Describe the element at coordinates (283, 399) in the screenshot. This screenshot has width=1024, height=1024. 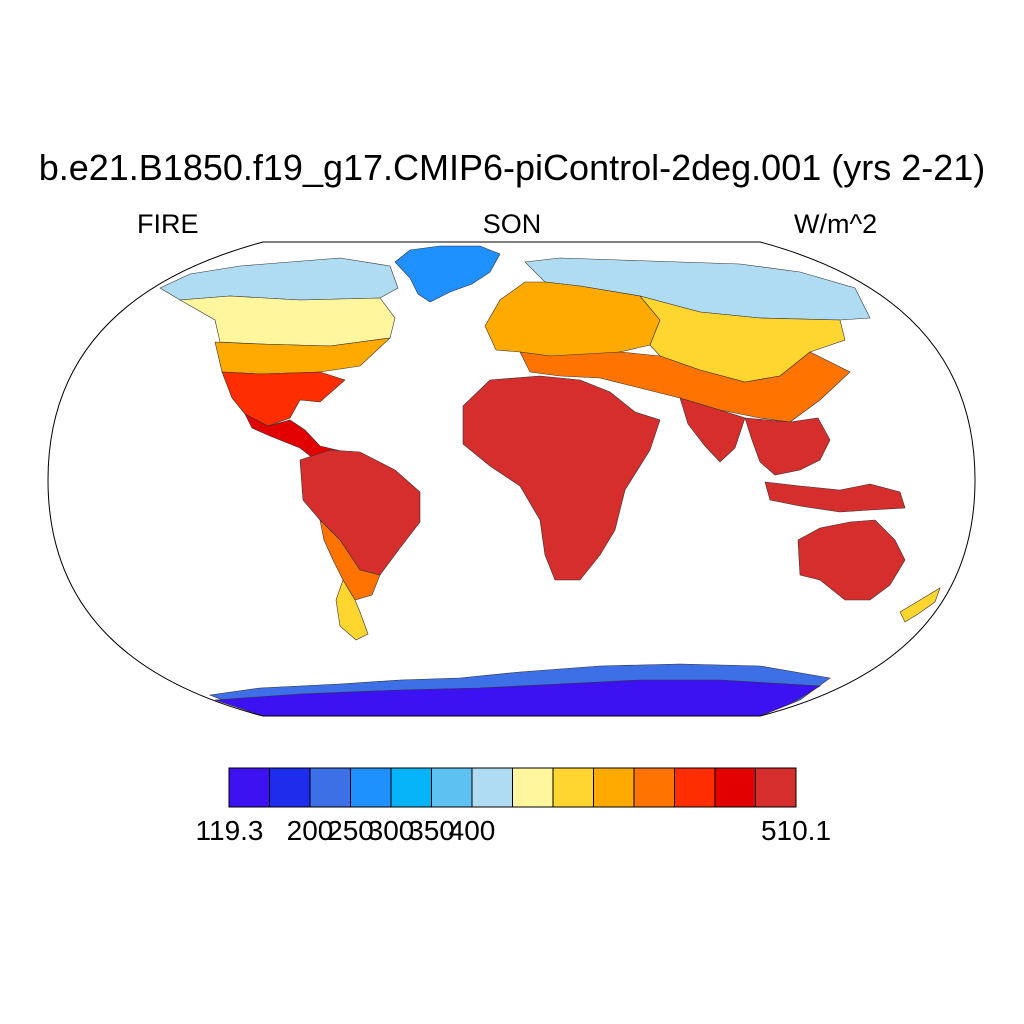
I see `region-north-america-south` at that location.